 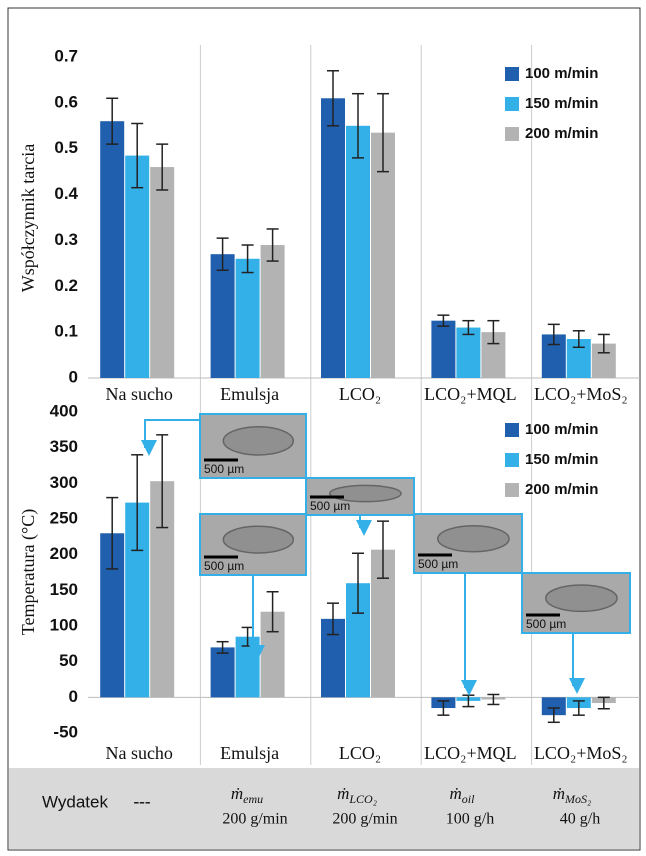 What do you see at coordinates (66, 55) in the screenshot?
I see `y-tick-label: 0.7` at bounding box center [66, 55].